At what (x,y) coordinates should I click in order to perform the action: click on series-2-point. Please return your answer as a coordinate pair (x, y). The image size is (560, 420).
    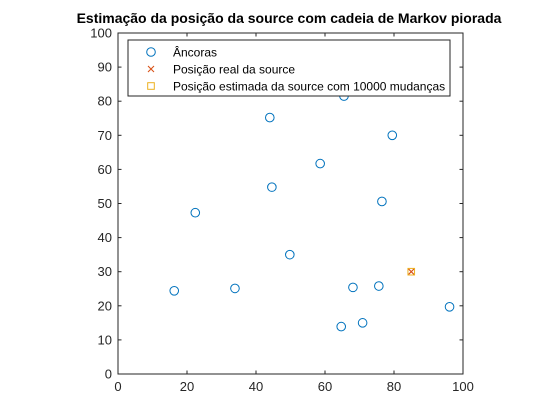
    Looking at the image, I should click on (411, 271).